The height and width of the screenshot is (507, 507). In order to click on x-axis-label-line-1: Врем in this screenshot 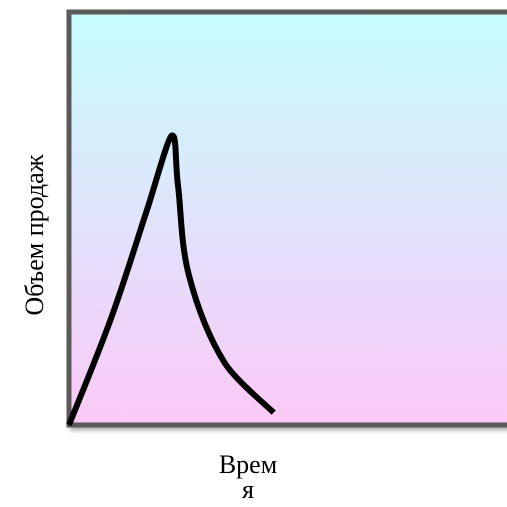, I will do `click(248, 464)`.